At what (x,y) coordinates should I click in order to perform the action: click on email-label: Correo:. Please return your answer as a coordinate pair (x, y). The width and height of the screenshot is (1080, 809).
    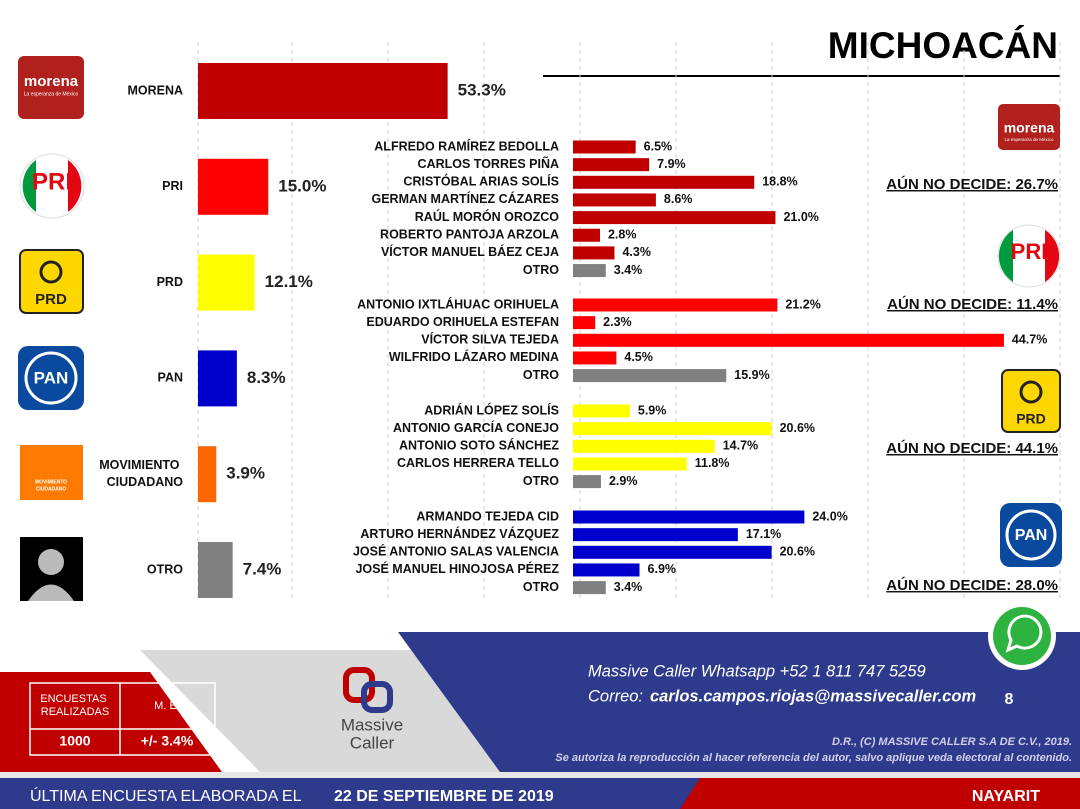
    Looking at the image, I should click on (615, 696).